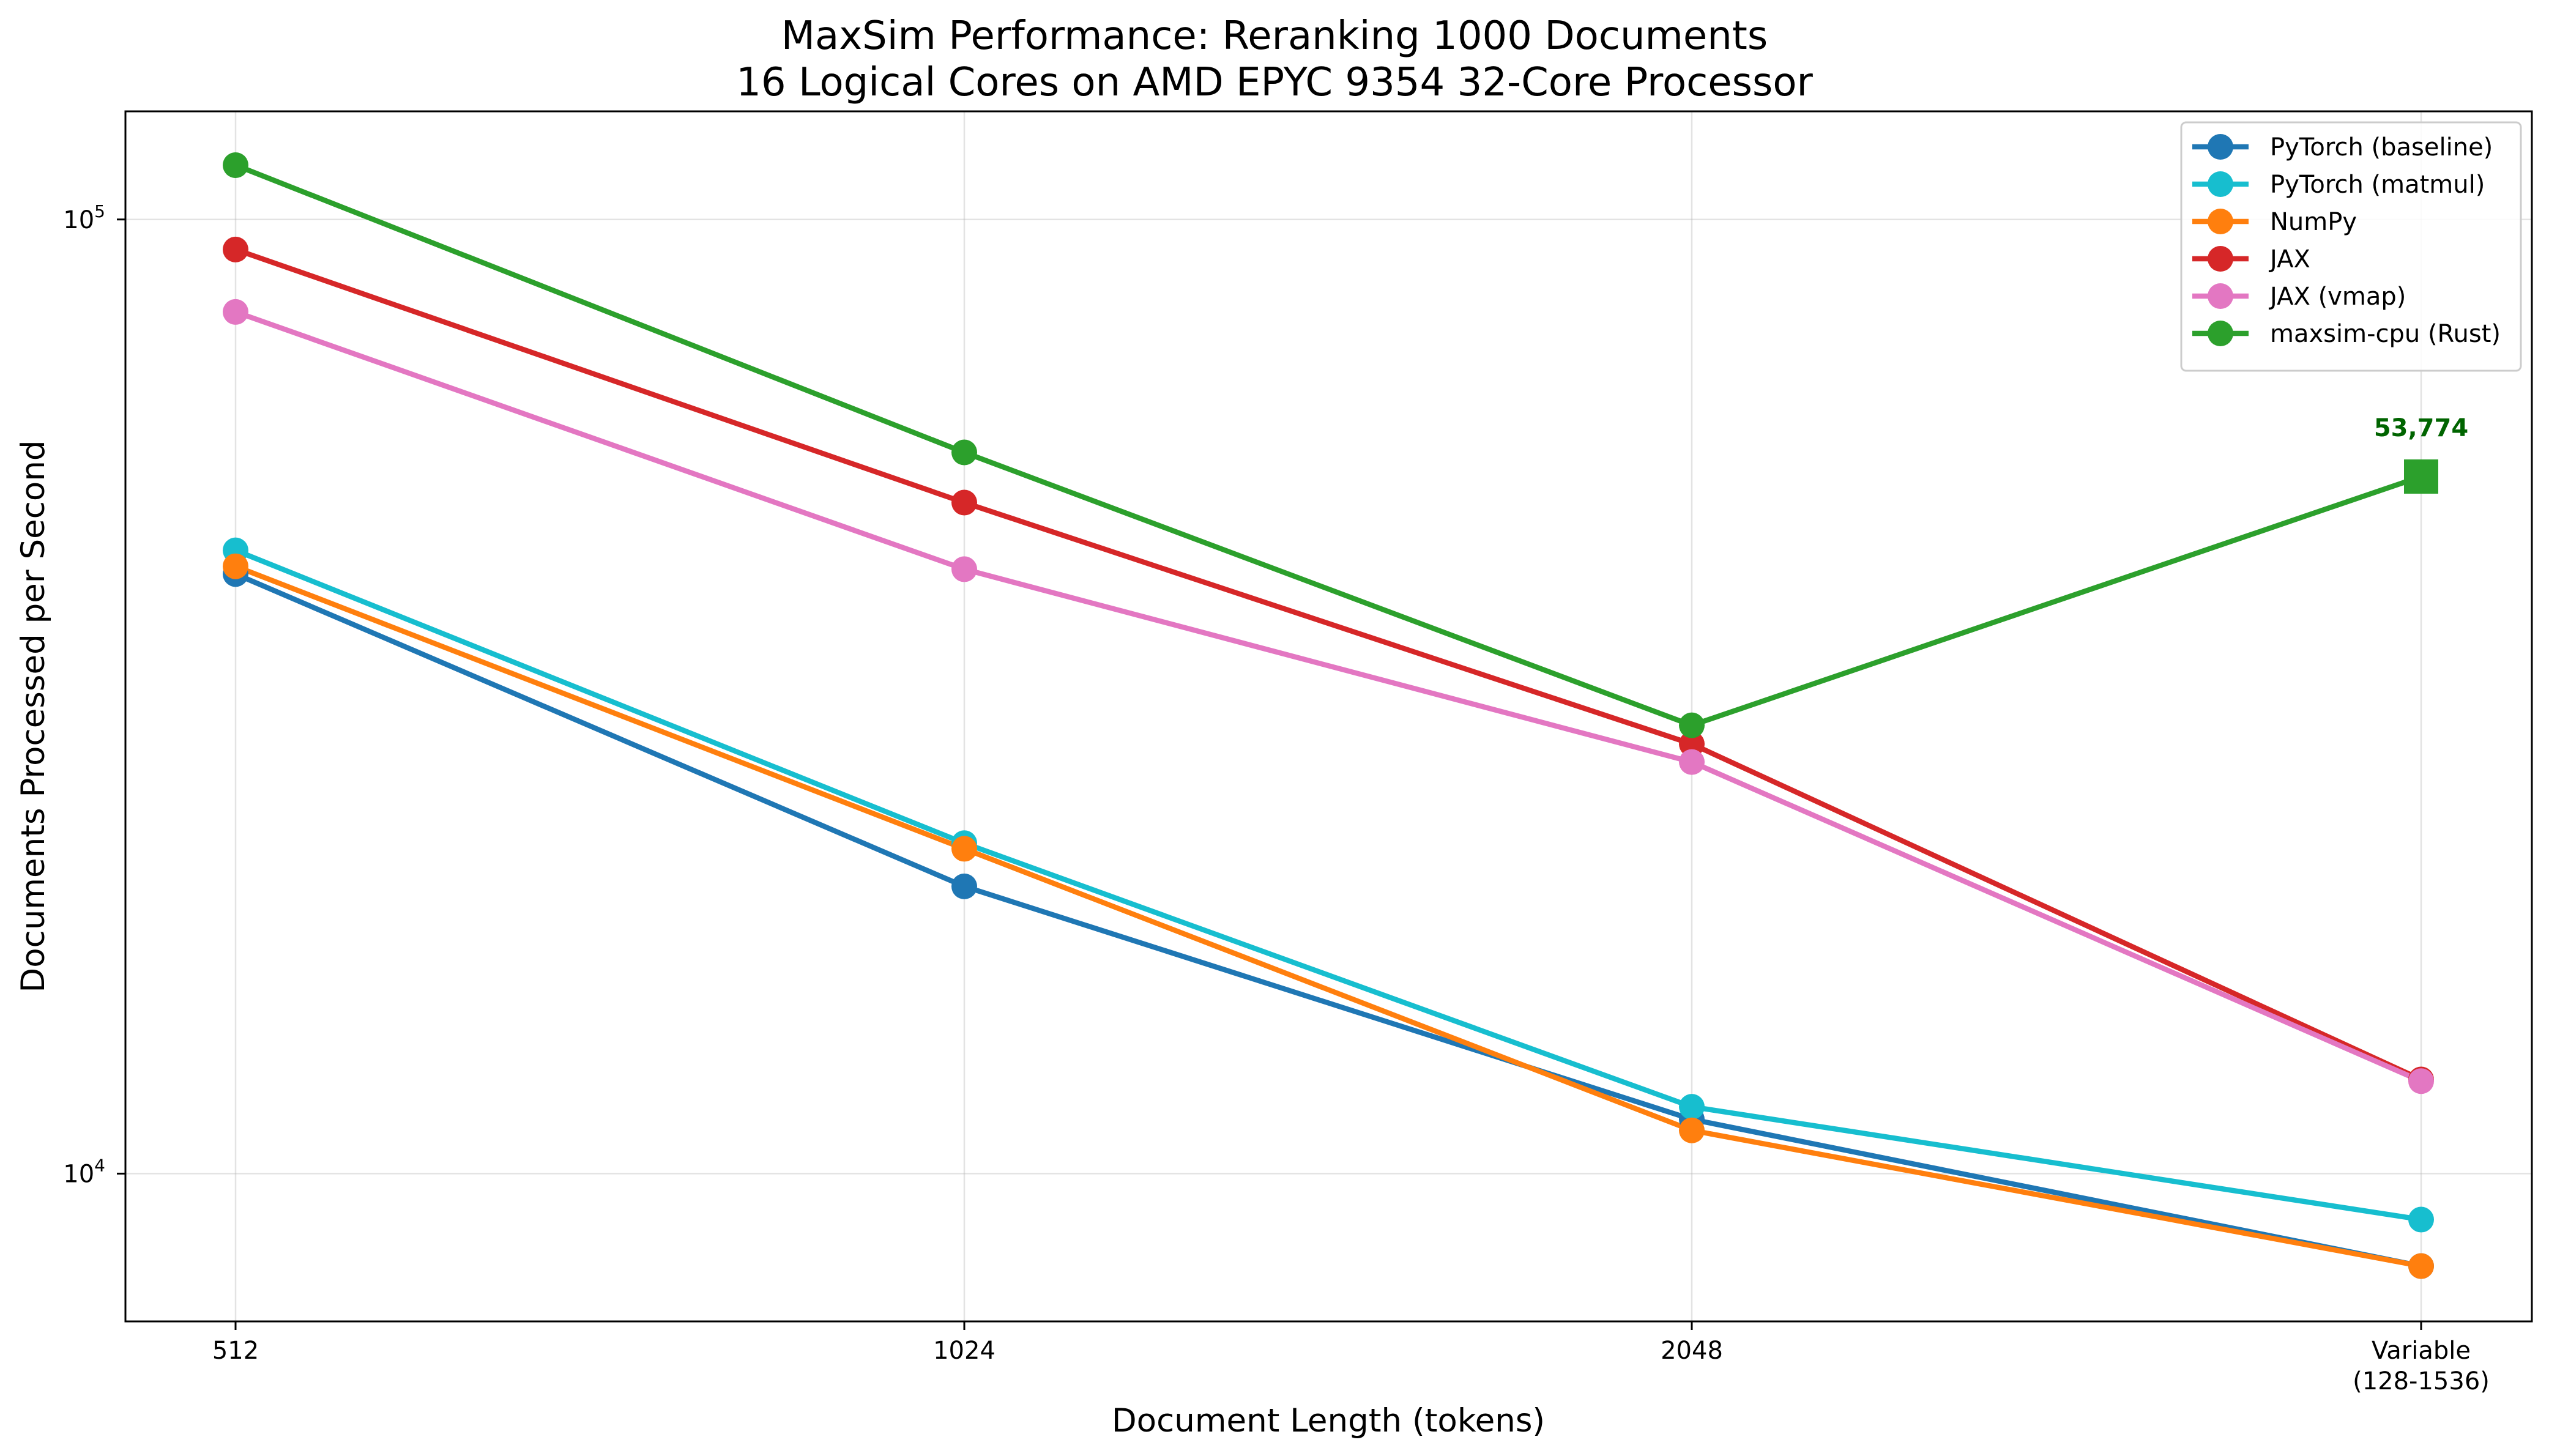  I want to click on x-tick-label-1: 1024, so click(964, 1351).